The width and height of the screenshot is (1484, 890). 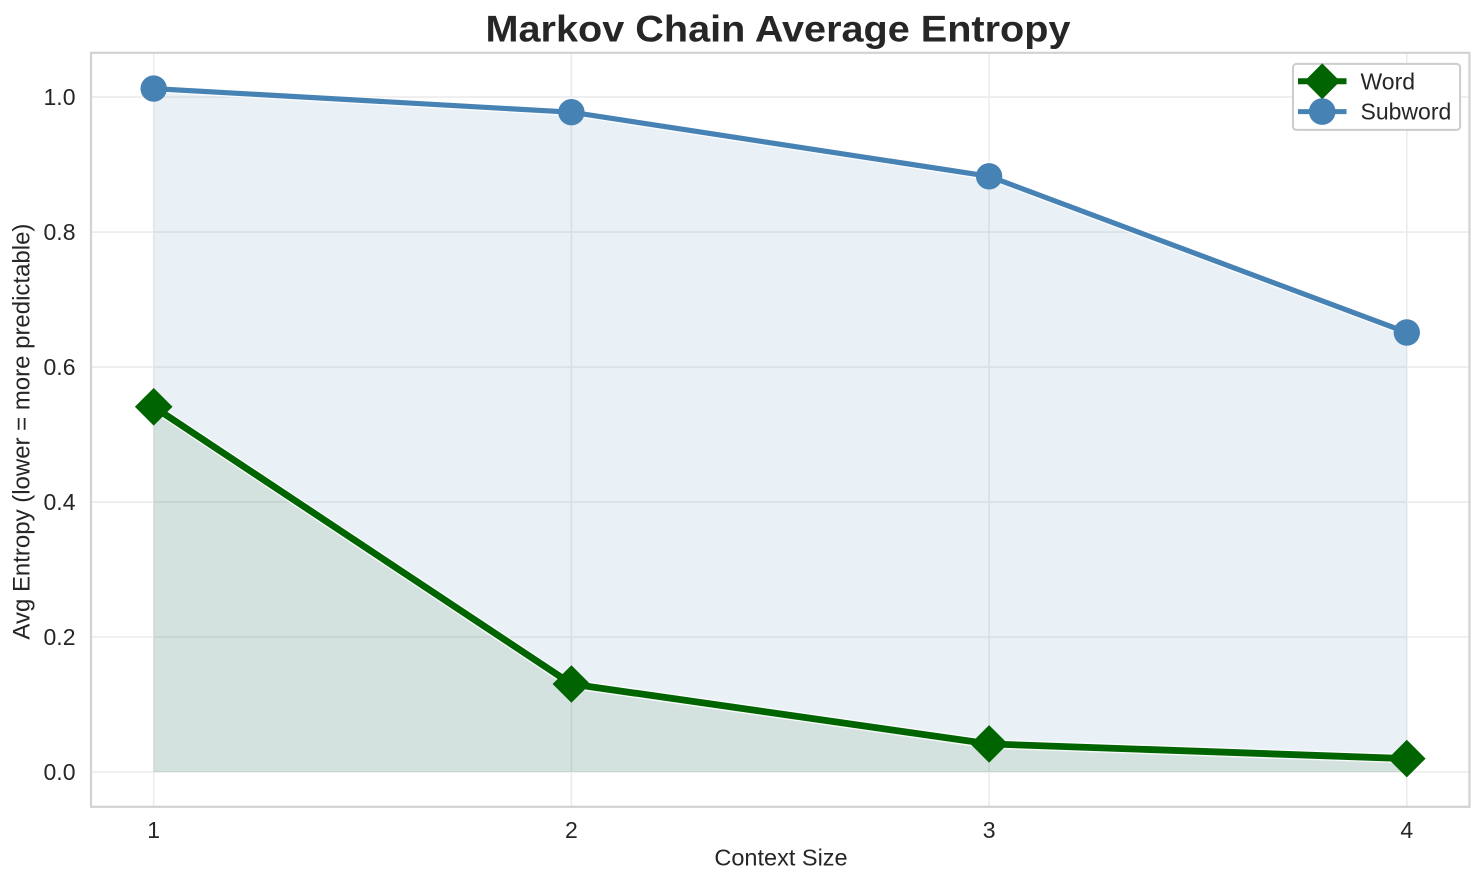 What do you see at coordinates (1406, 830) in the screenshot?
I see `svg-text: 4` at bounding box center [1406, 830].